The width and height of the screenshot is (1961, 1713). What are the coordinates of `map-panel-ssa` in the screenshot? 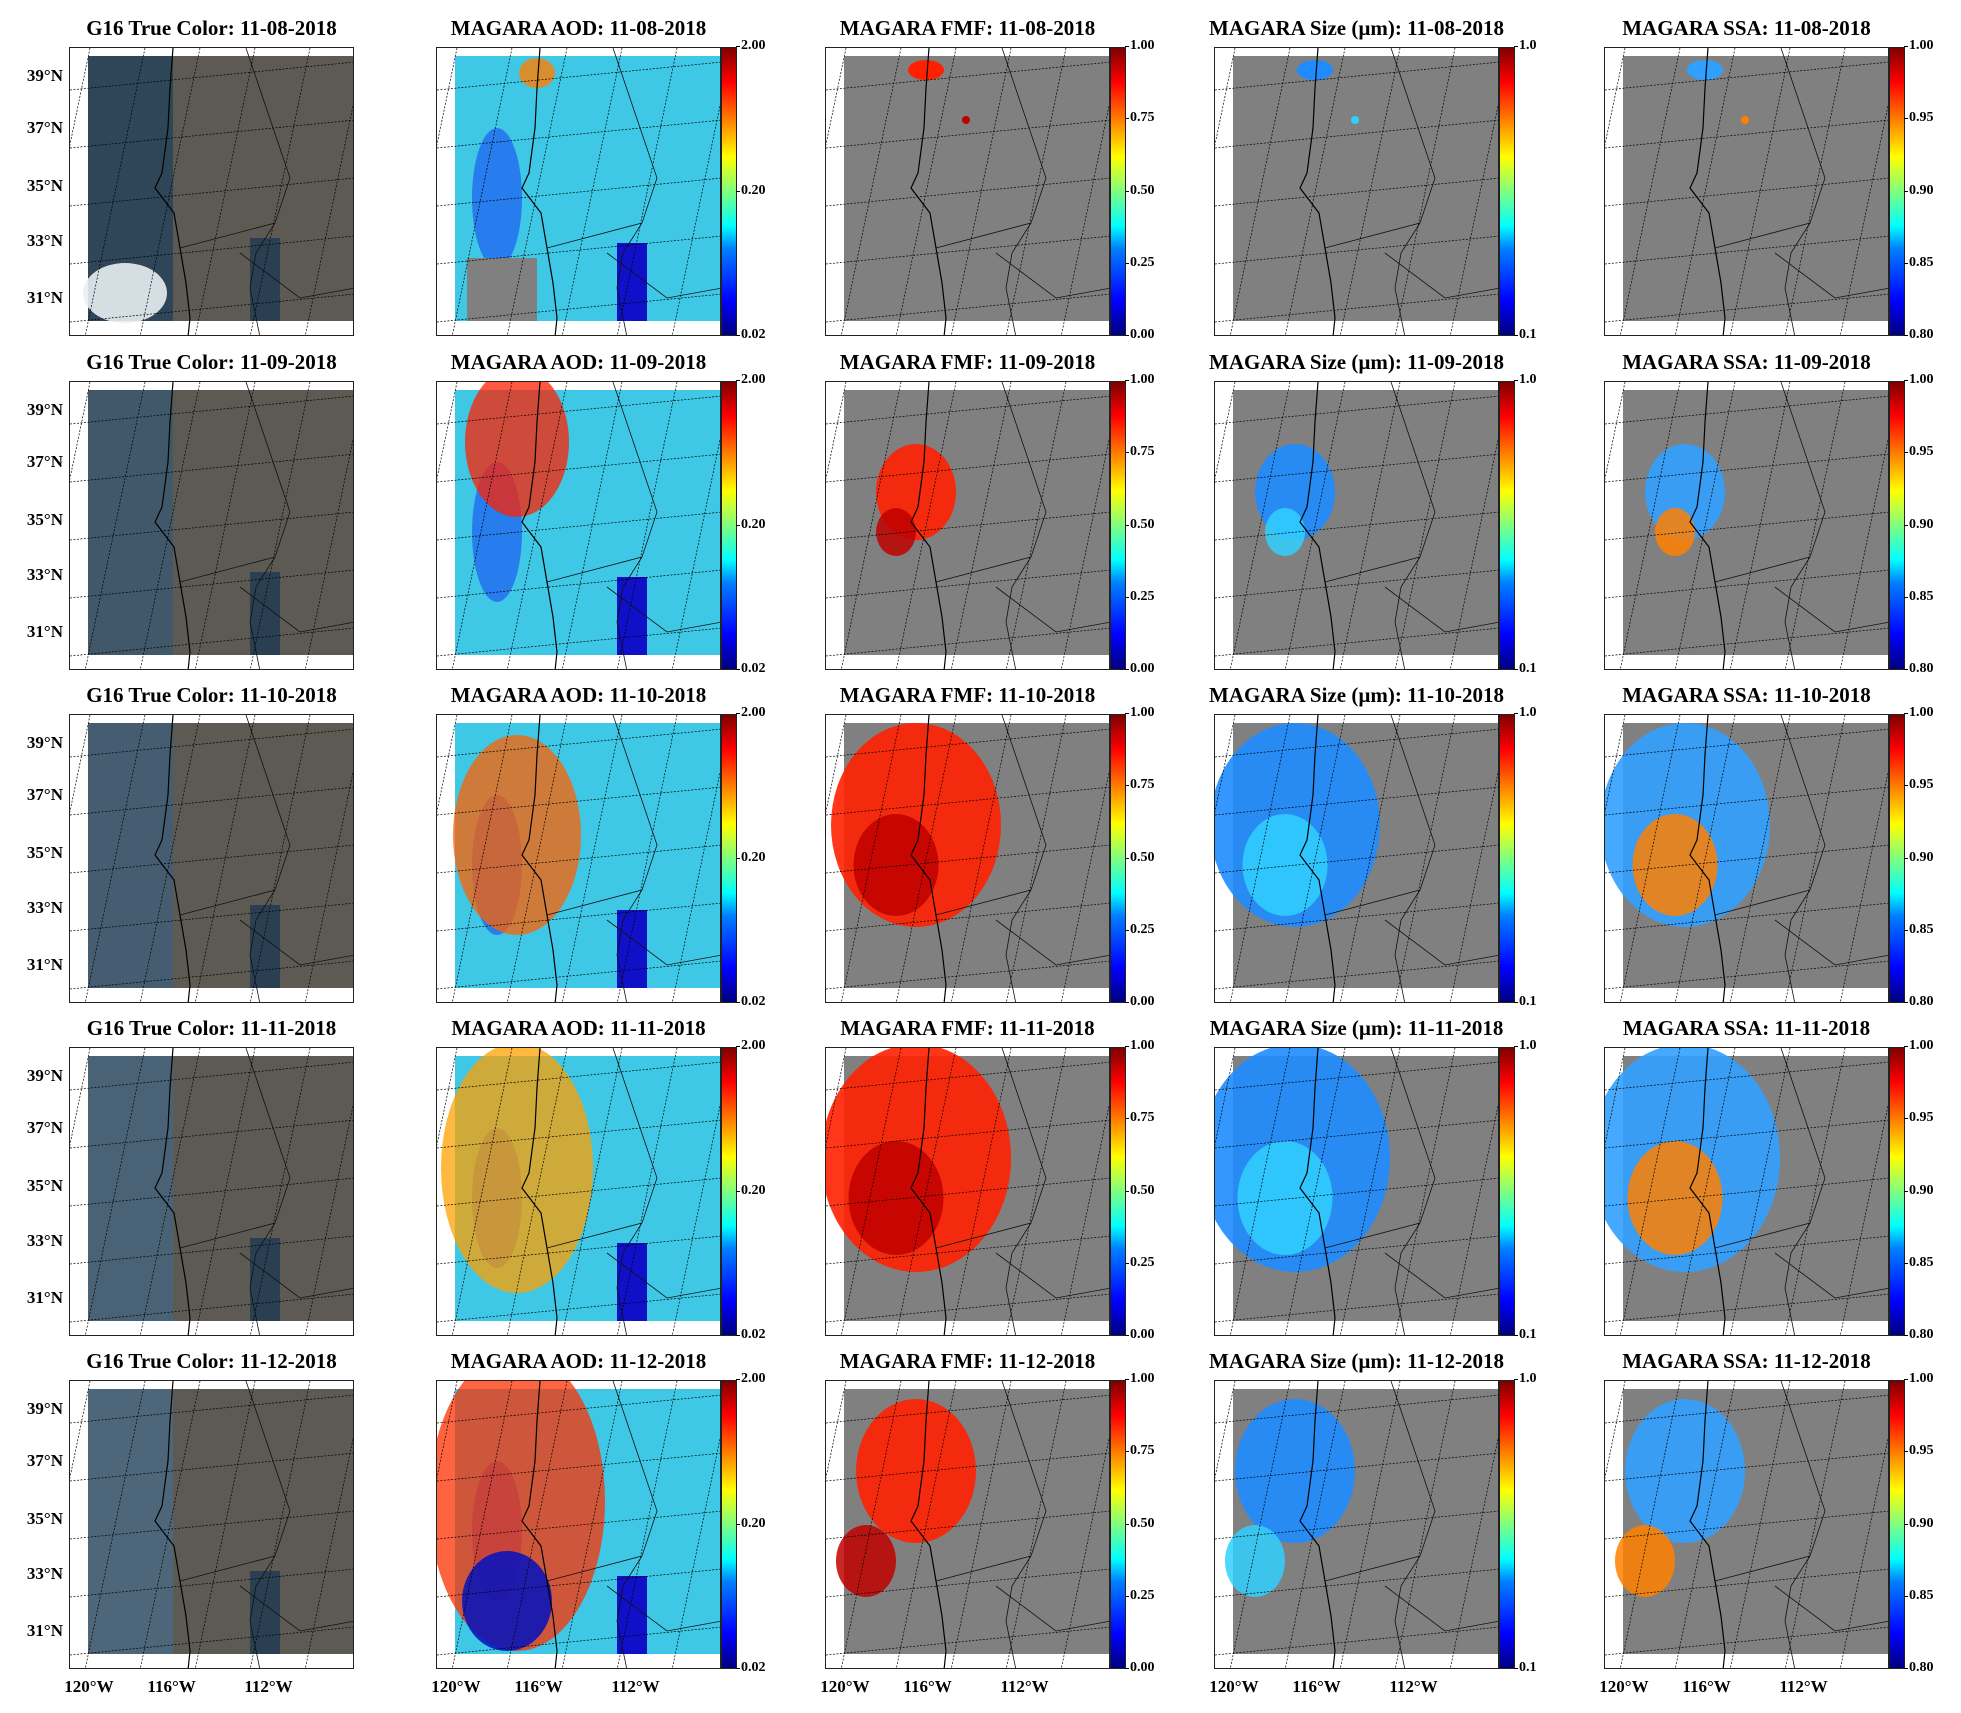 It's located at (1746, 858).